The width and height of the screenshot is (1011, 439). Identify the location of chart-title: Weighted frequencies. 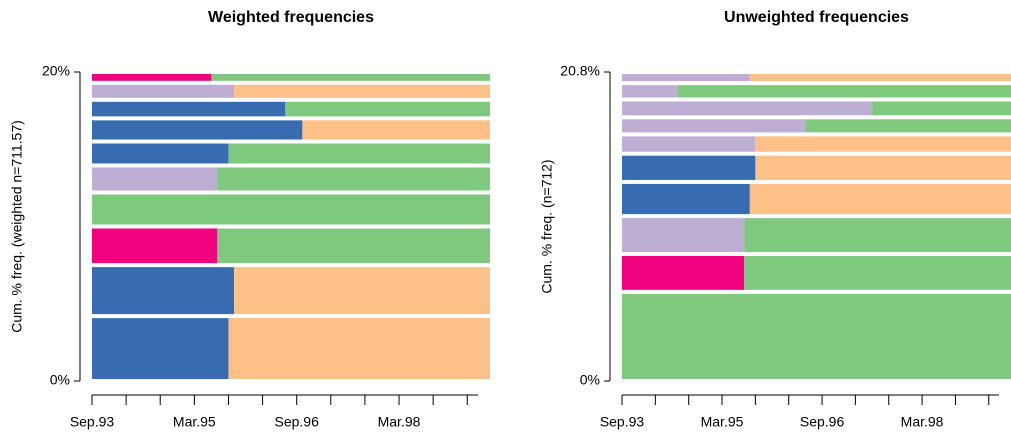
(291, 17).